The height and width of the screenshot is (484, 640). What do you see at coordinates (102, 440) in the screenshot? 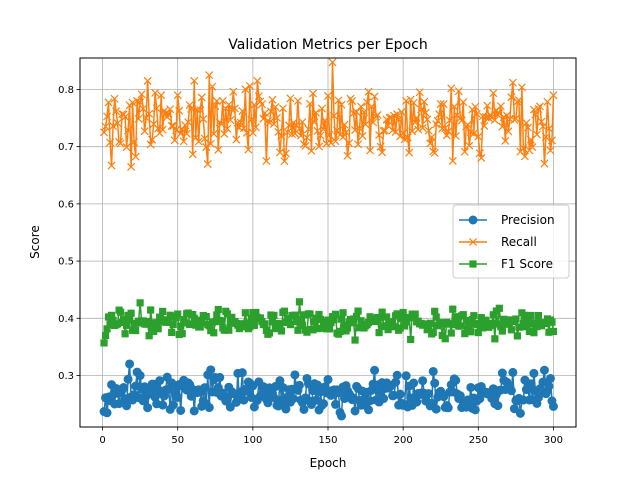
I see `x-tick-label: 0` at bounding box center [102, 440].